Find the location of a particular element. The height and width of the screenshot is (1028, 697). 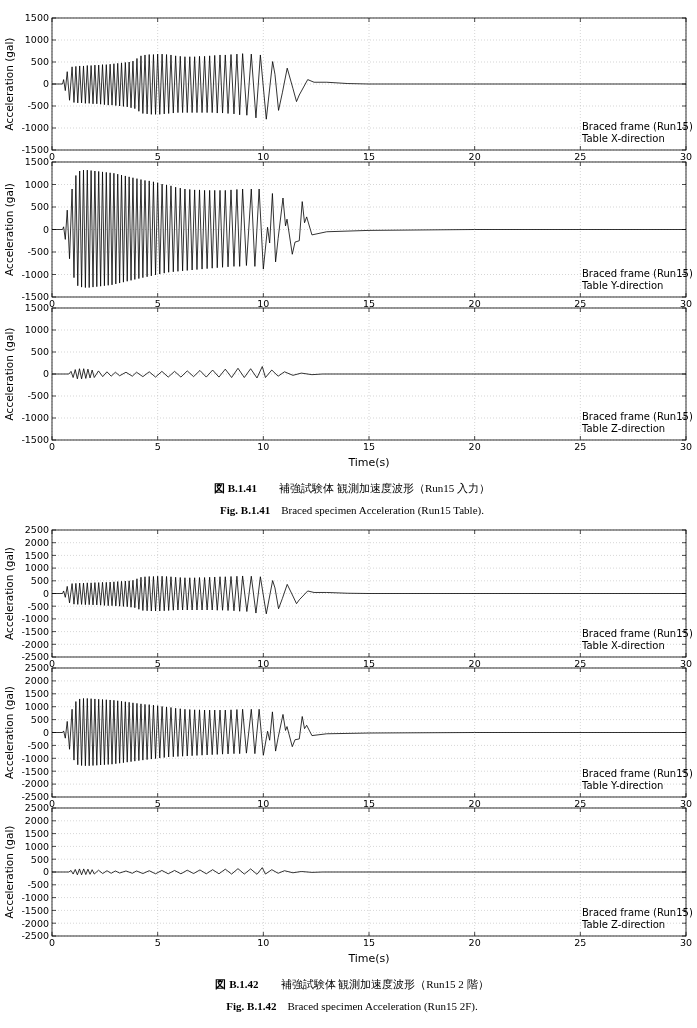

y-tick-label: 2500 is located at coordinates (36, 668).